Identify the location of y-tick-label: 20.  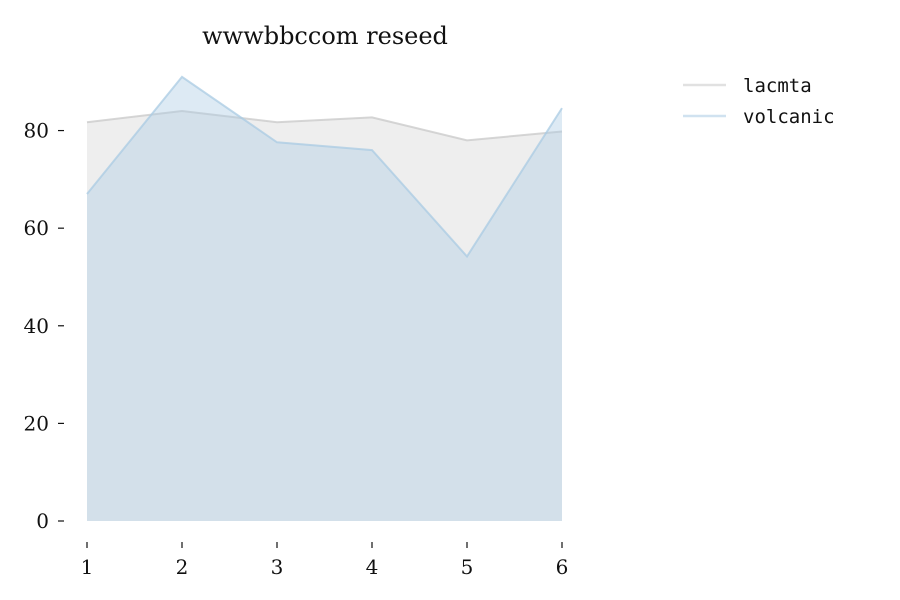
(36, 423).